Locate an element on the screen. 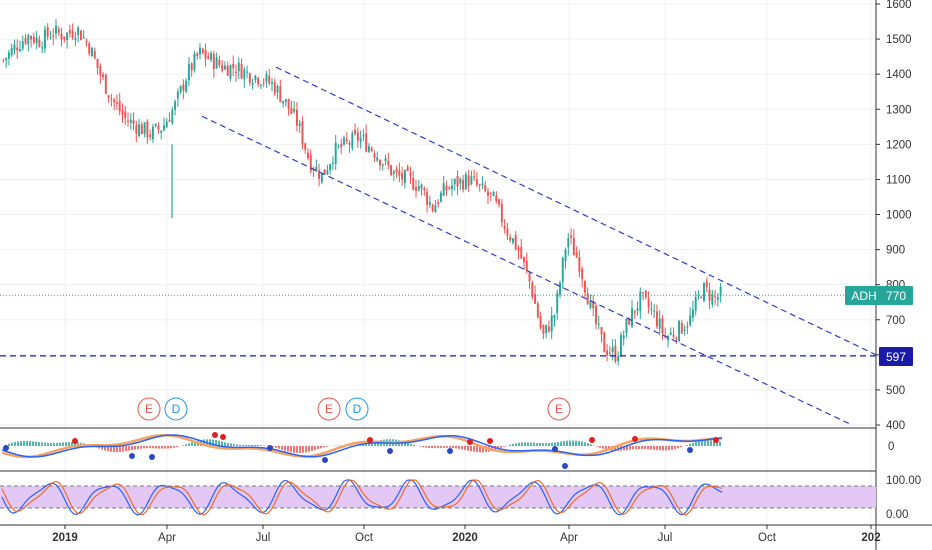 Image resolution: width=932 pixels, height=550 pixels. macd-pane is located at coordinates (362, 450).